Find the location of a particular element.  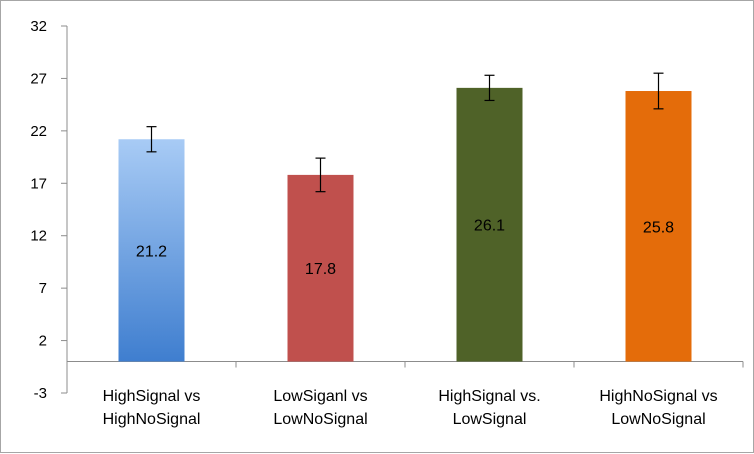

y-tick-label: 2 is located at coordinates (43, 341).